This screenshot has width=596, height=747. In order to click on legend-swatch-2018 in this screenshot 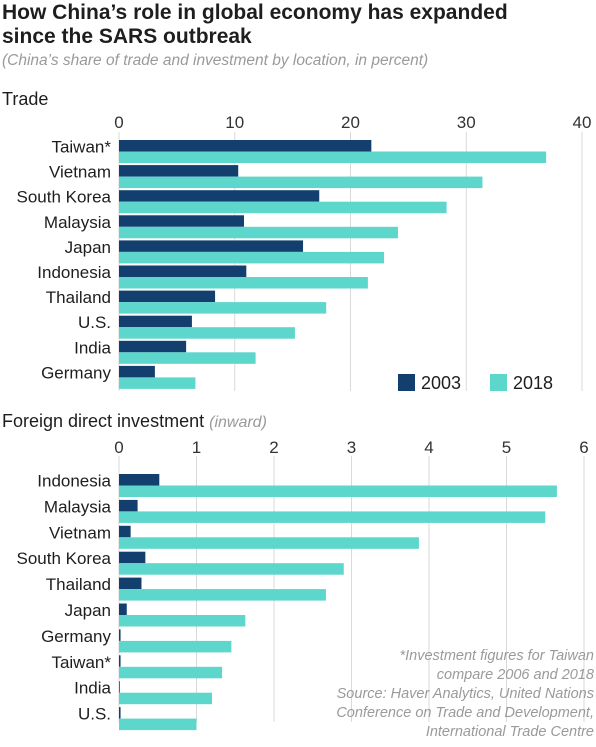, I will do `click(498, 382)`.